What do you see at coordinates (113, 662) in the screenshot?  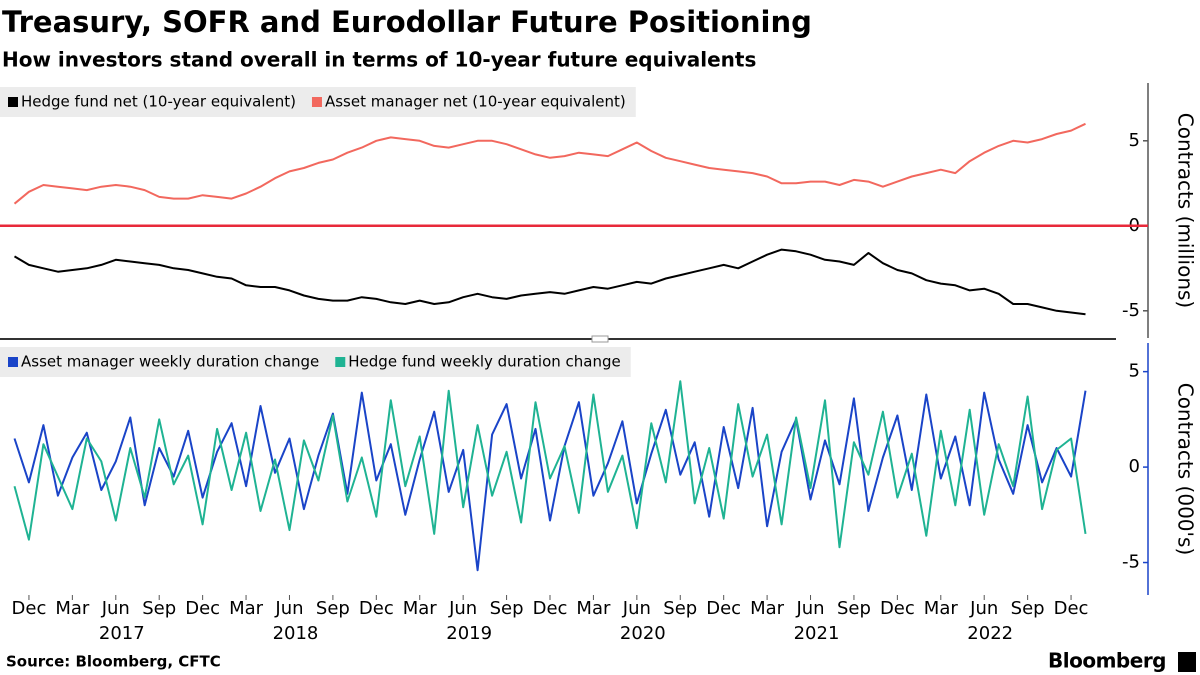 I see `source: Source: Bloomberg, CFTC` at bounding box center [113, 662].